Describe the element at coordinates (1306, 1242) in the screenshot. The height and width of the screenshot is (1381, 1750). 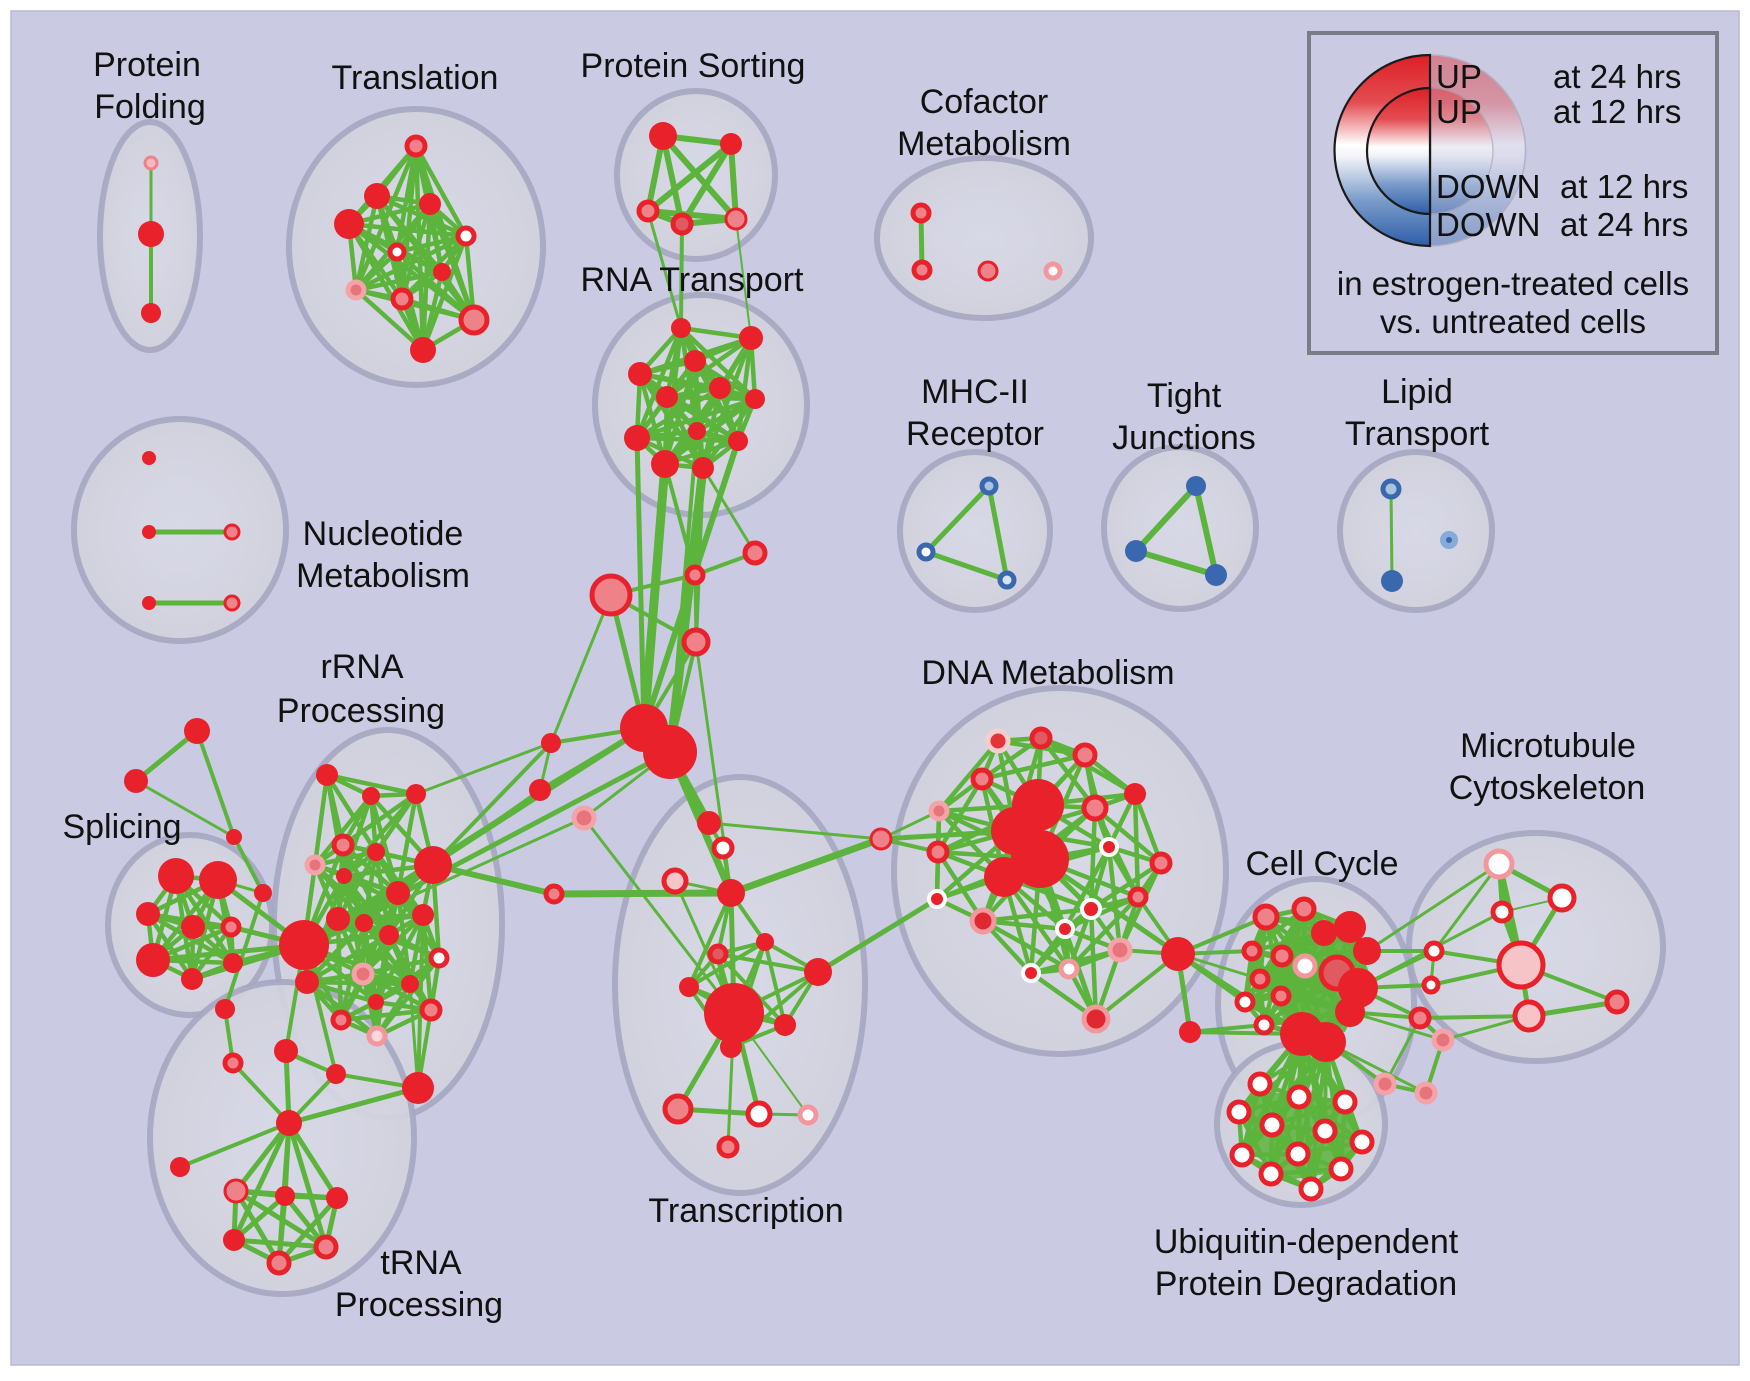
I see `svg-text: Ubiquitin-dependent` at that location.